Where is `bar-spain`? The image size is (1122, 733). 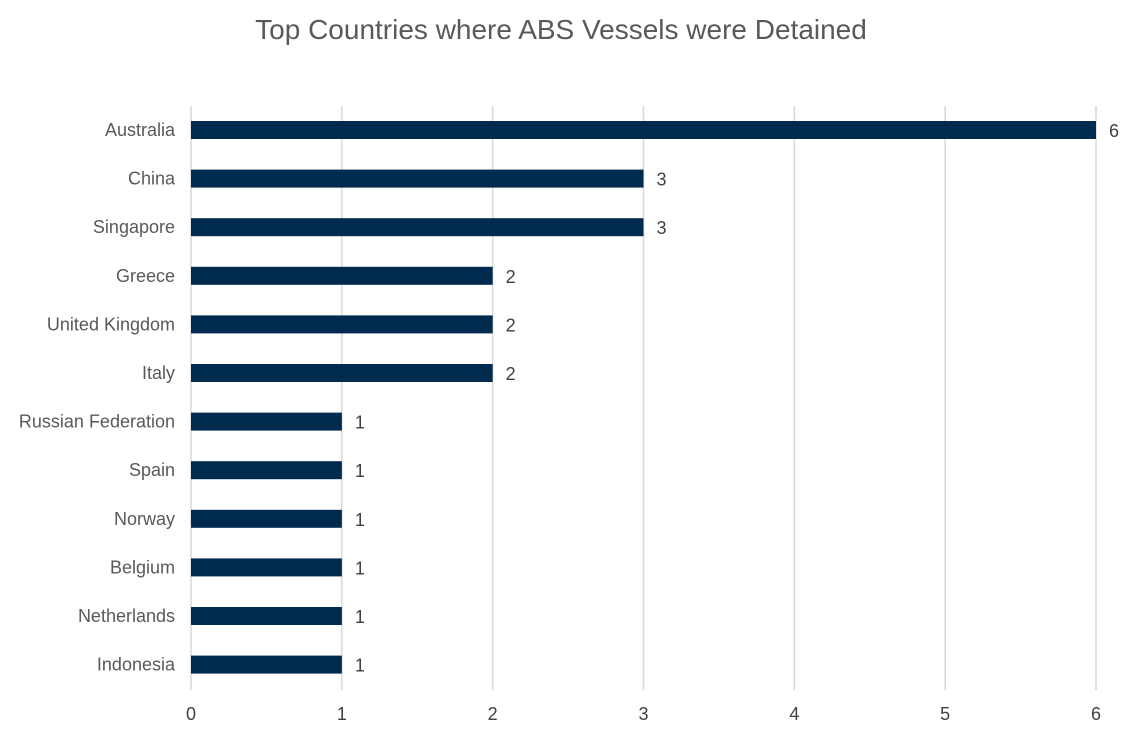
bar-spain is located at coordinates (266, 470).